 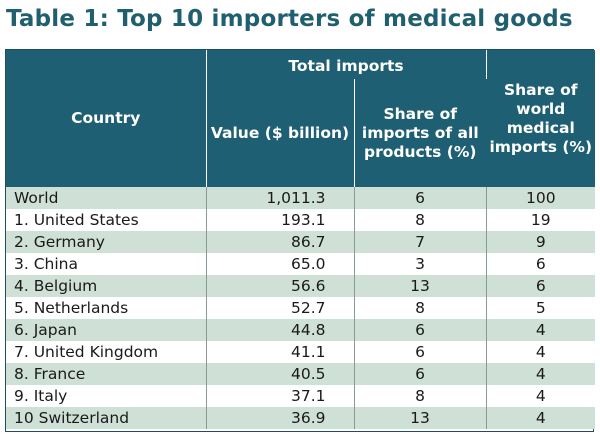 I want to click on table-row: 4. Belgium 56.6 13 6, so click(x=301, y=286).